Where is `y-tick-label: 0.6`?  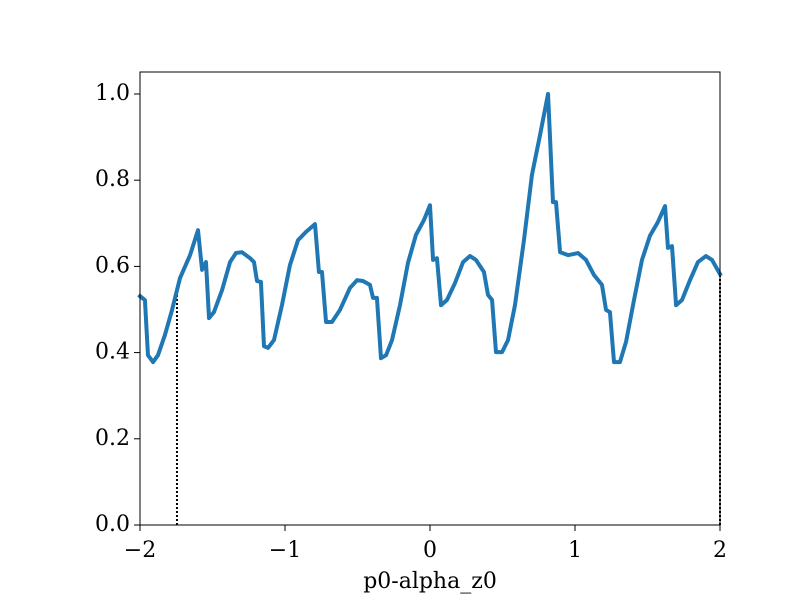 y-tick-label: 0.6 is located at coordinates (112, 265).